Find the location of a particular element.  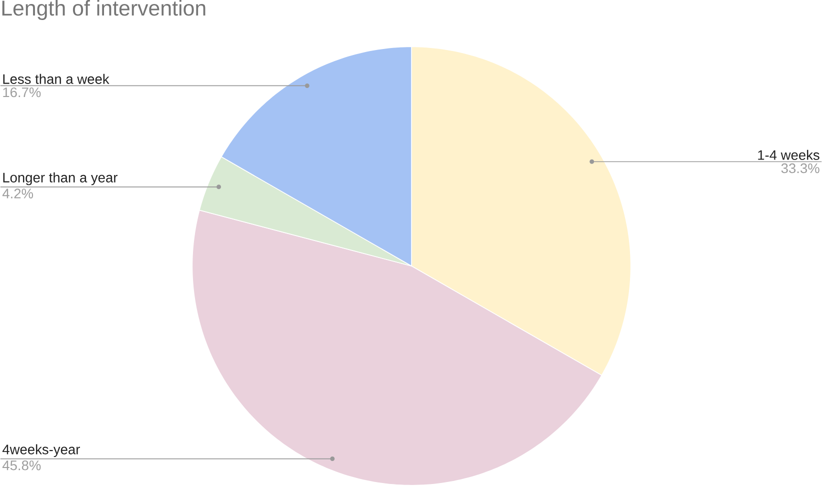

data-label: 4.2% is located at coordinates (18, 193).